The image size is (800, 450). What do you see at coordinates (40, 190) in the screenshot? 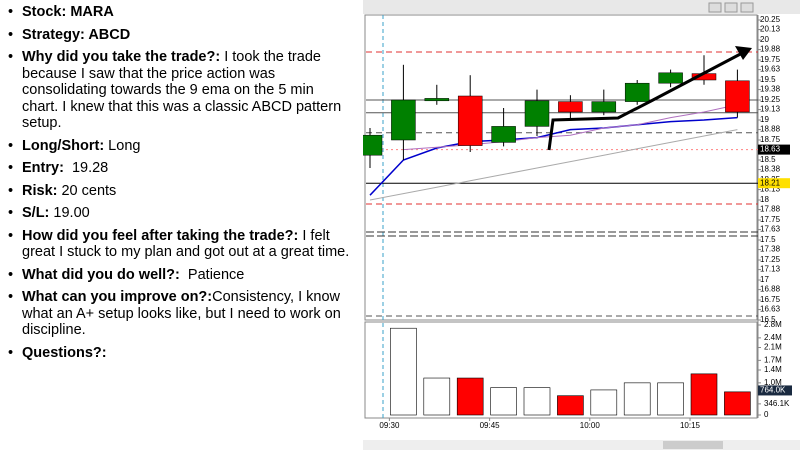
I see `note-label: Risk:` at bounding box center [40, 190].